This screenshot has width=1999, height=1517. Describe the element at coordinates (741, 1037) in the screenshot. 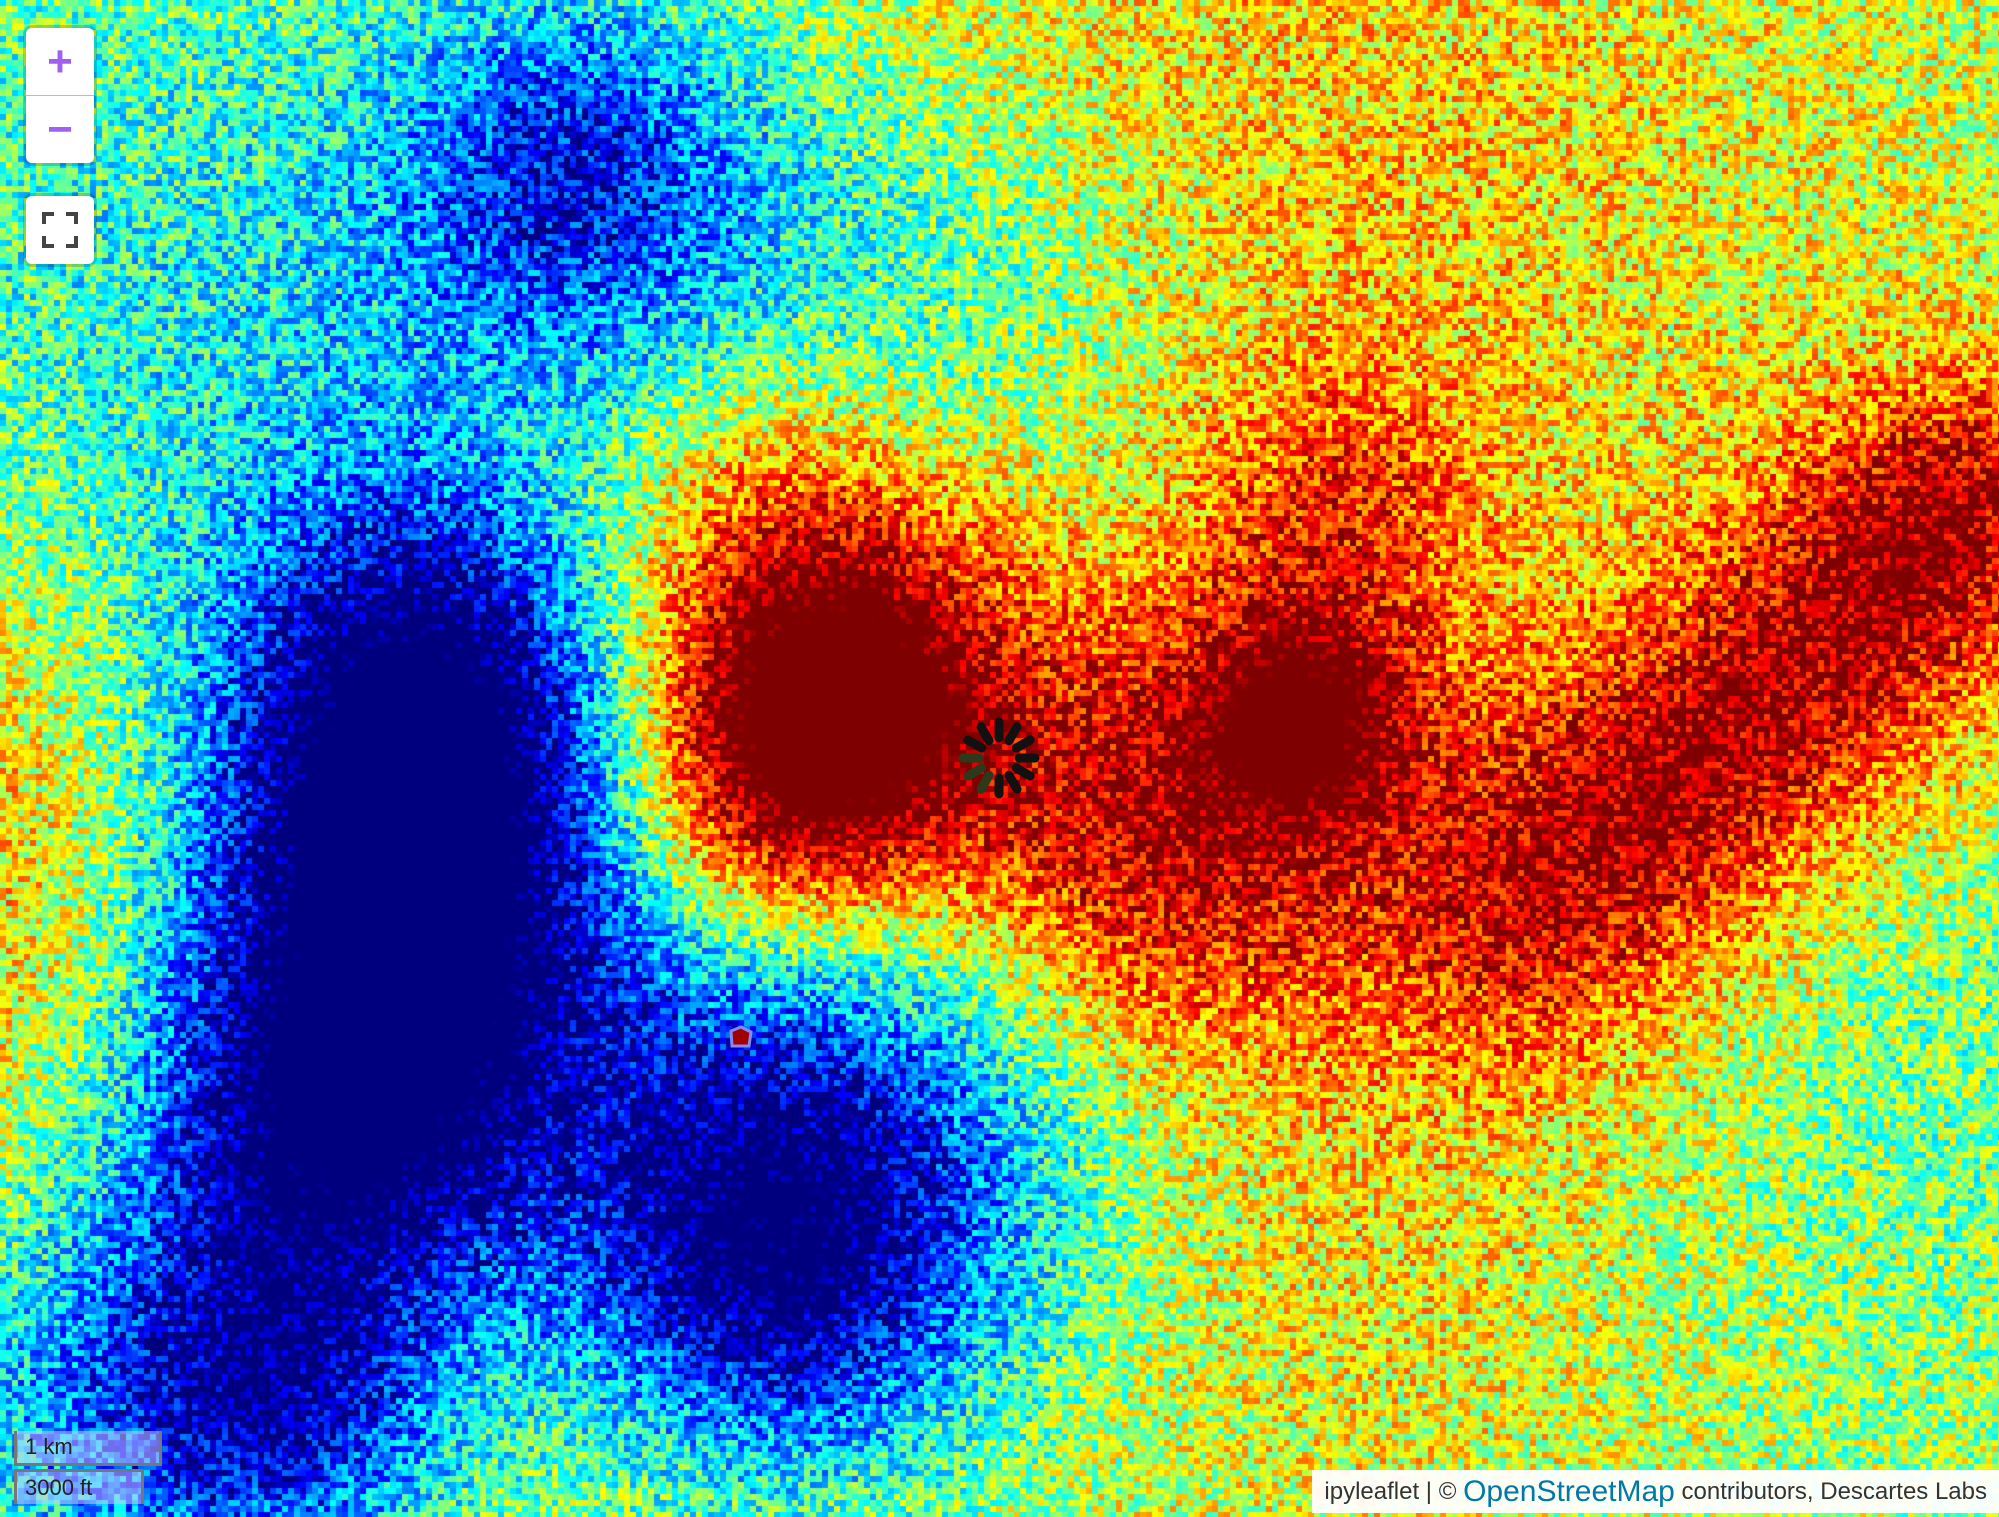

I see `polygon-marker` at that location.